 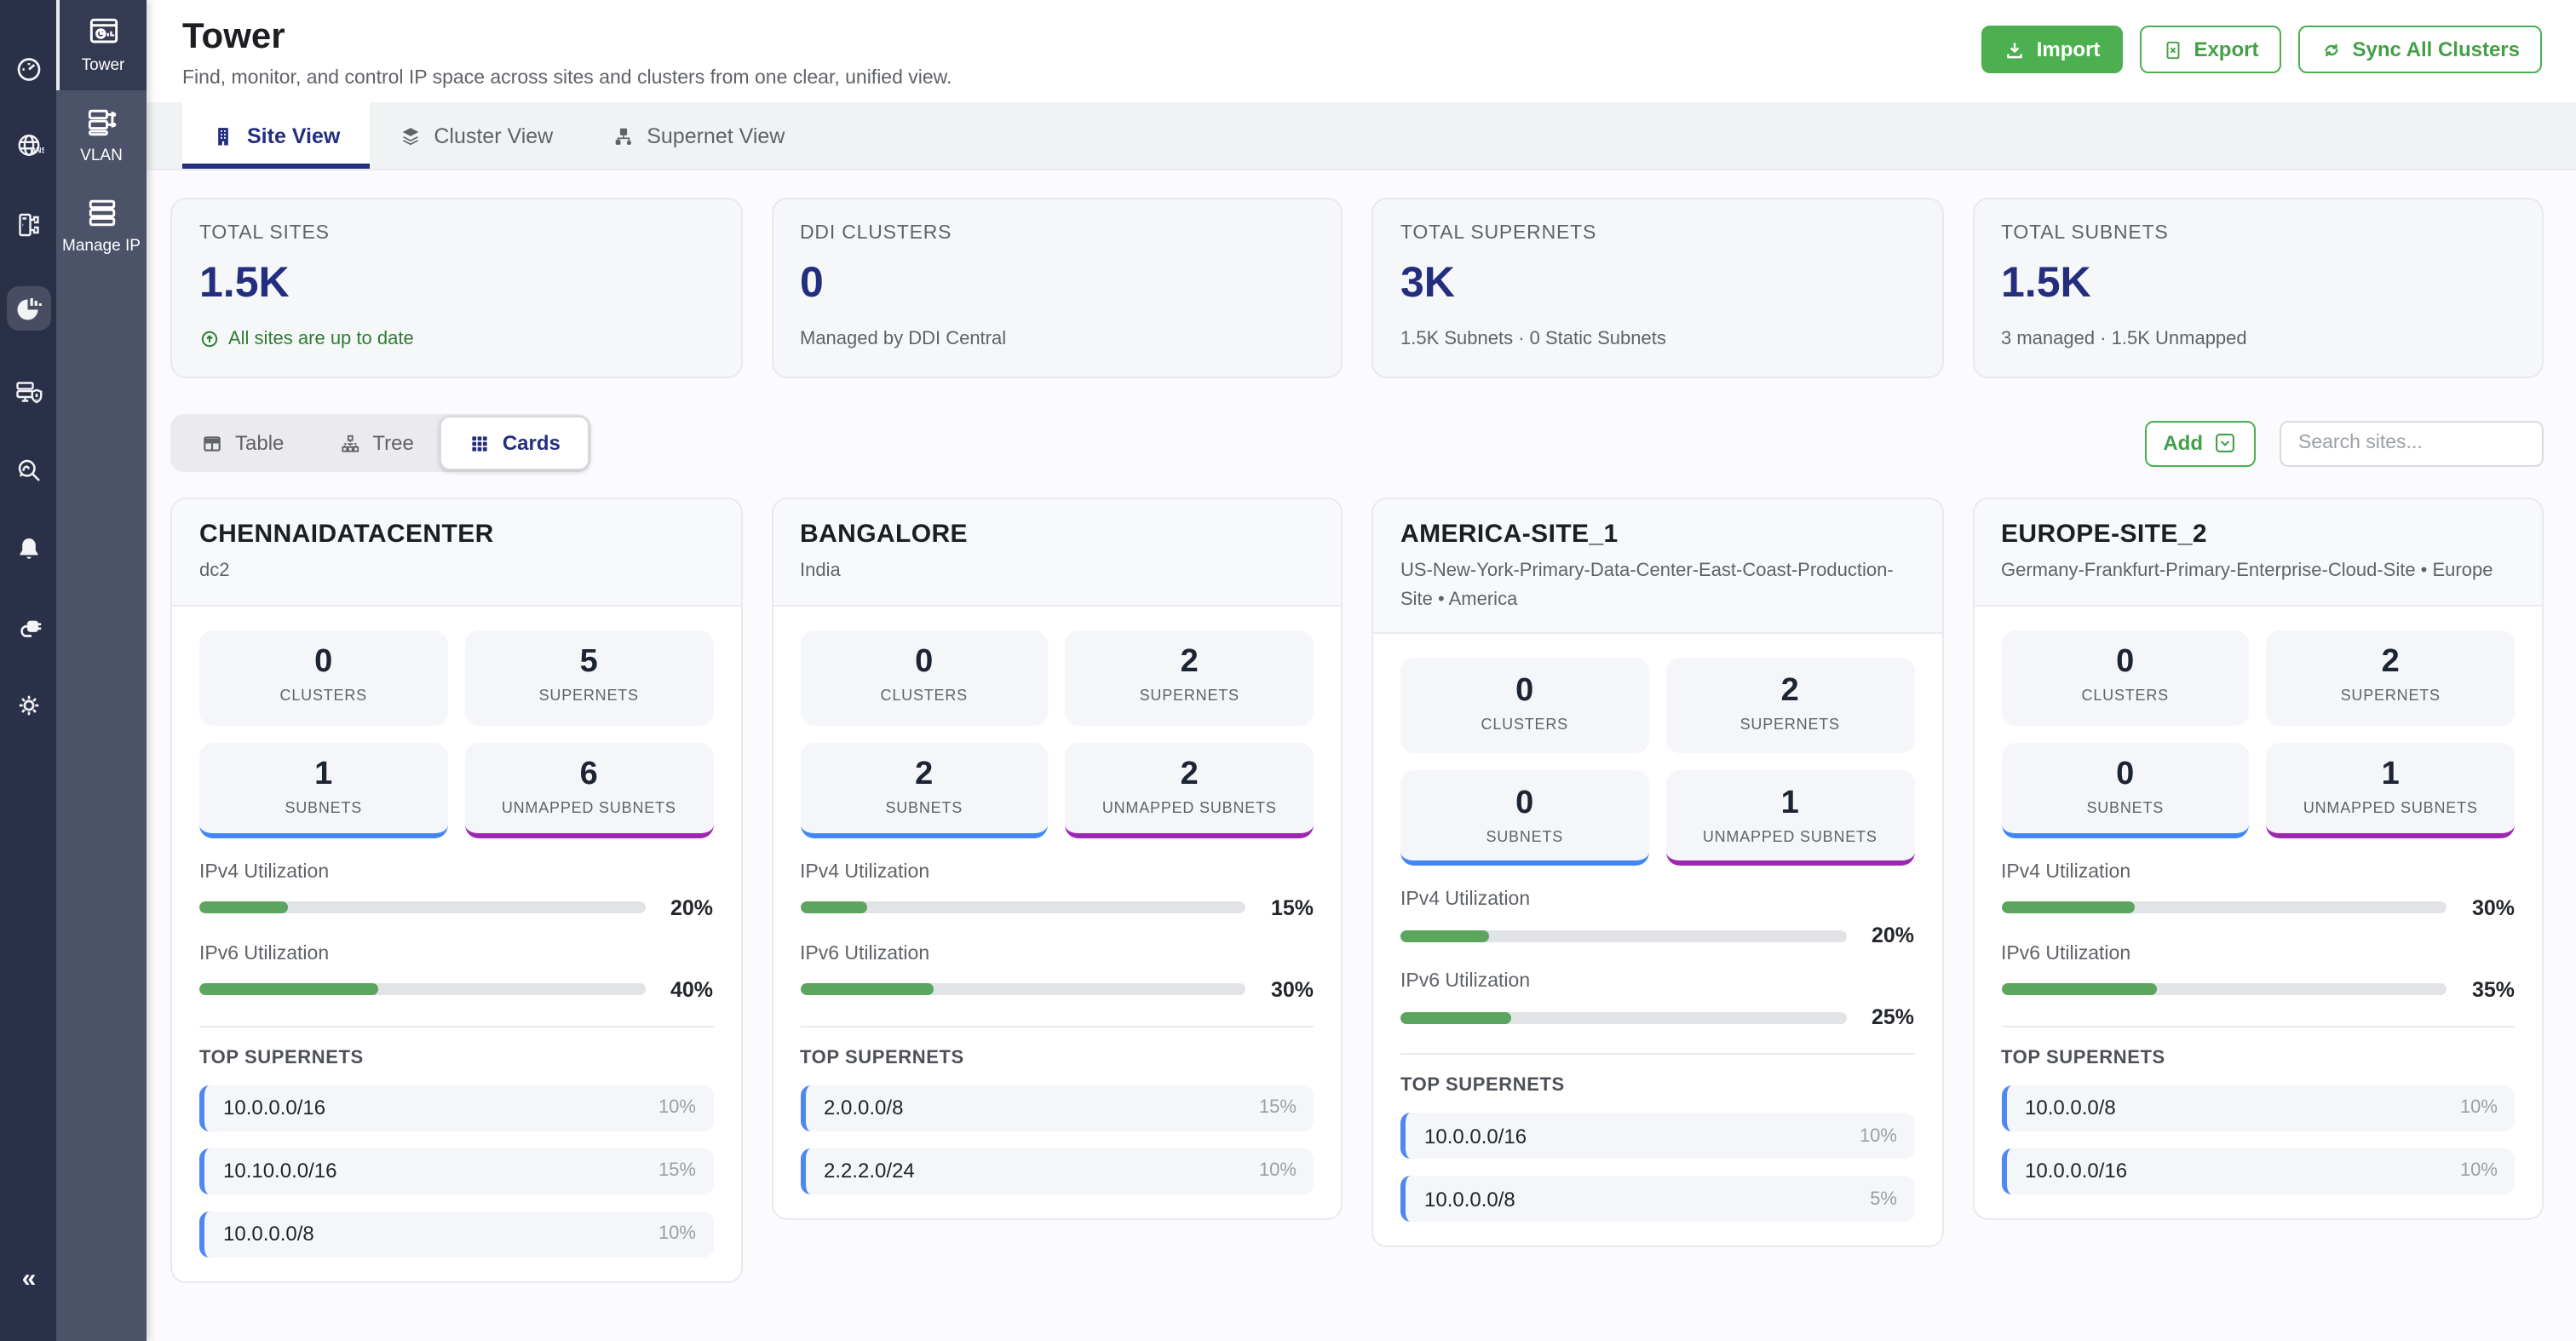 What do you see at coordinates (276, 136) in the screenshot?
I see `tab-site-view: Site View` at bounding box center [276, 136].